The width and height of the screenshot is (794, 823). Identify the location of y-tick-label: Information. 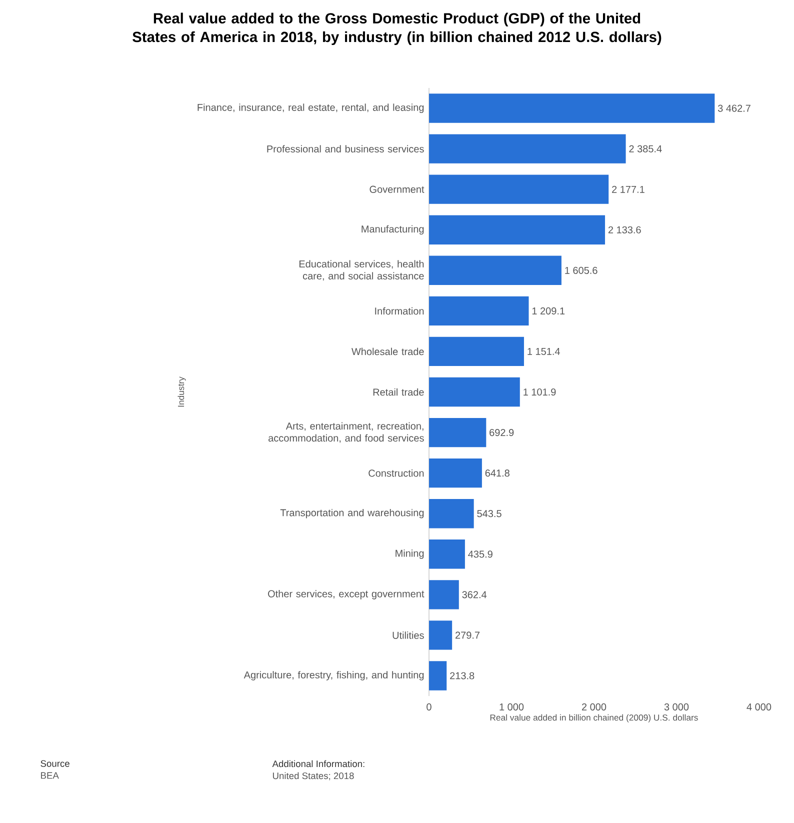
(399, 311).